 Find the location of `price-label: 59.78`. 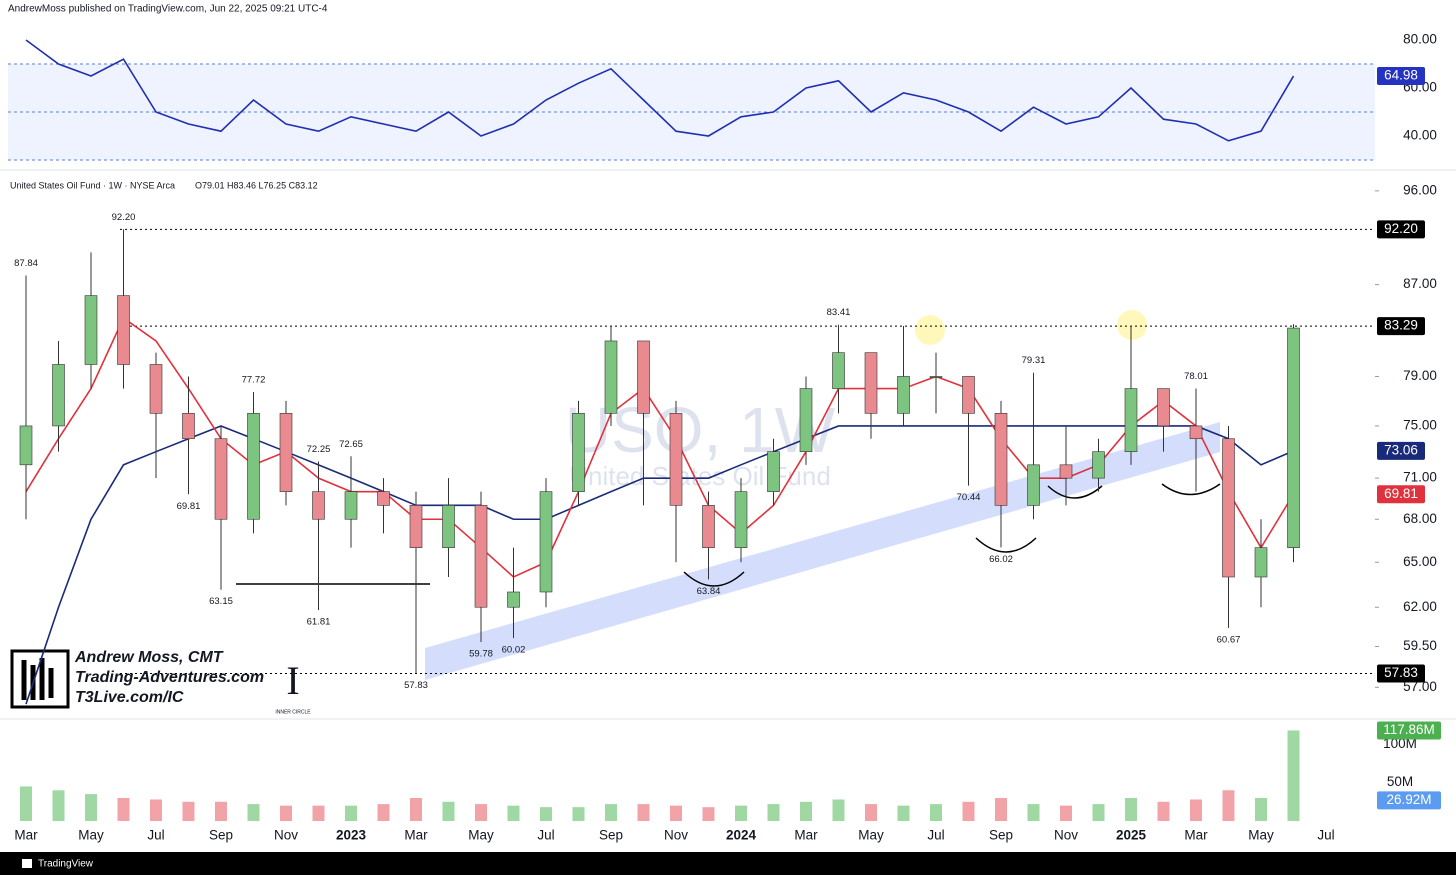

price-label: 59.78 is located at coordinates (481, 653).